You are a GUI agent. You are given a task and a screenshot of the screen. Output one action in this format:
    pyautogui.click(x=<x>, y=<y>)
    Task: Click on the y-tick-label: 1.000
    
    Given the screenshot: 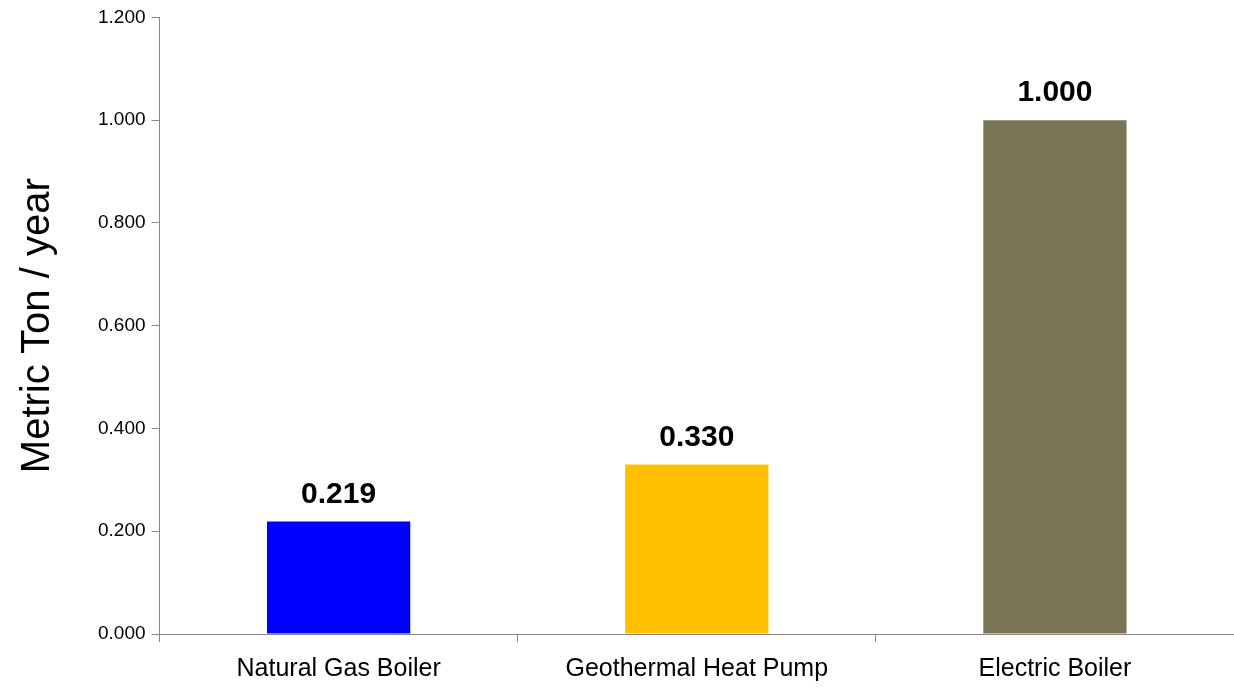 What is the action you would take?
    pyautogui.click(x=122, y=119)
    